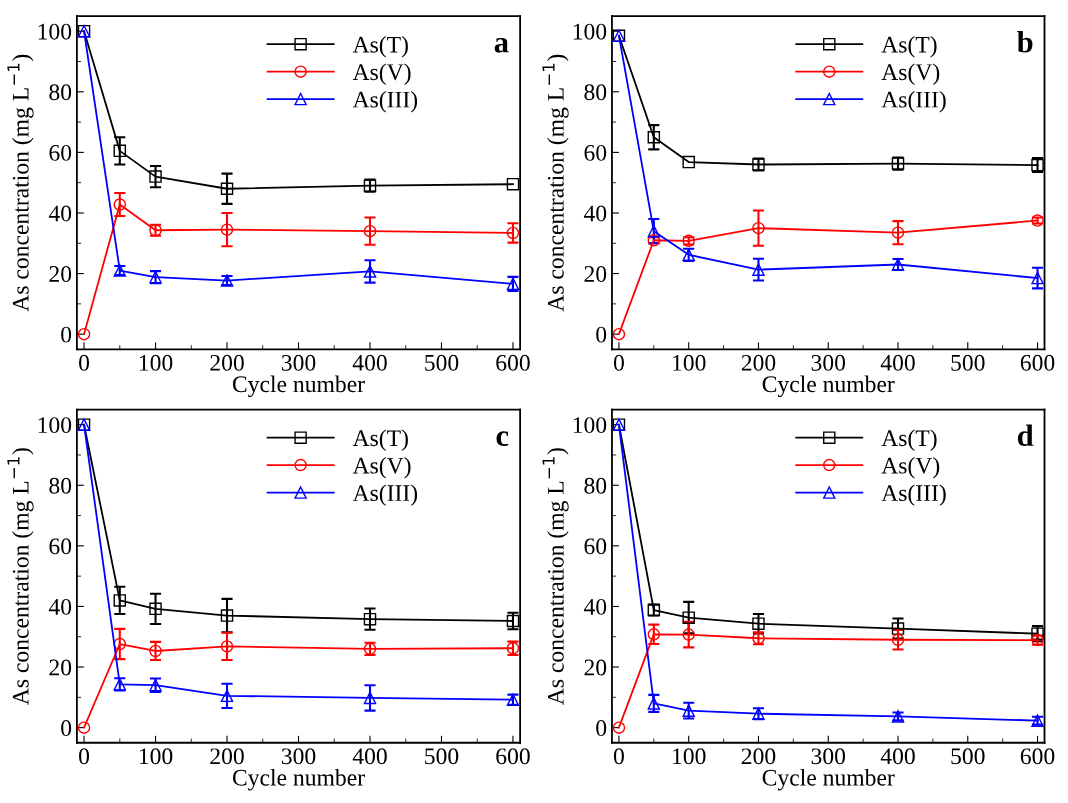 This screenshot has height=803, width=1068. What do you see at coordinates (1025, 42) in the screenshot?
I see `annotation: b` at bounding box center [1025, 42].